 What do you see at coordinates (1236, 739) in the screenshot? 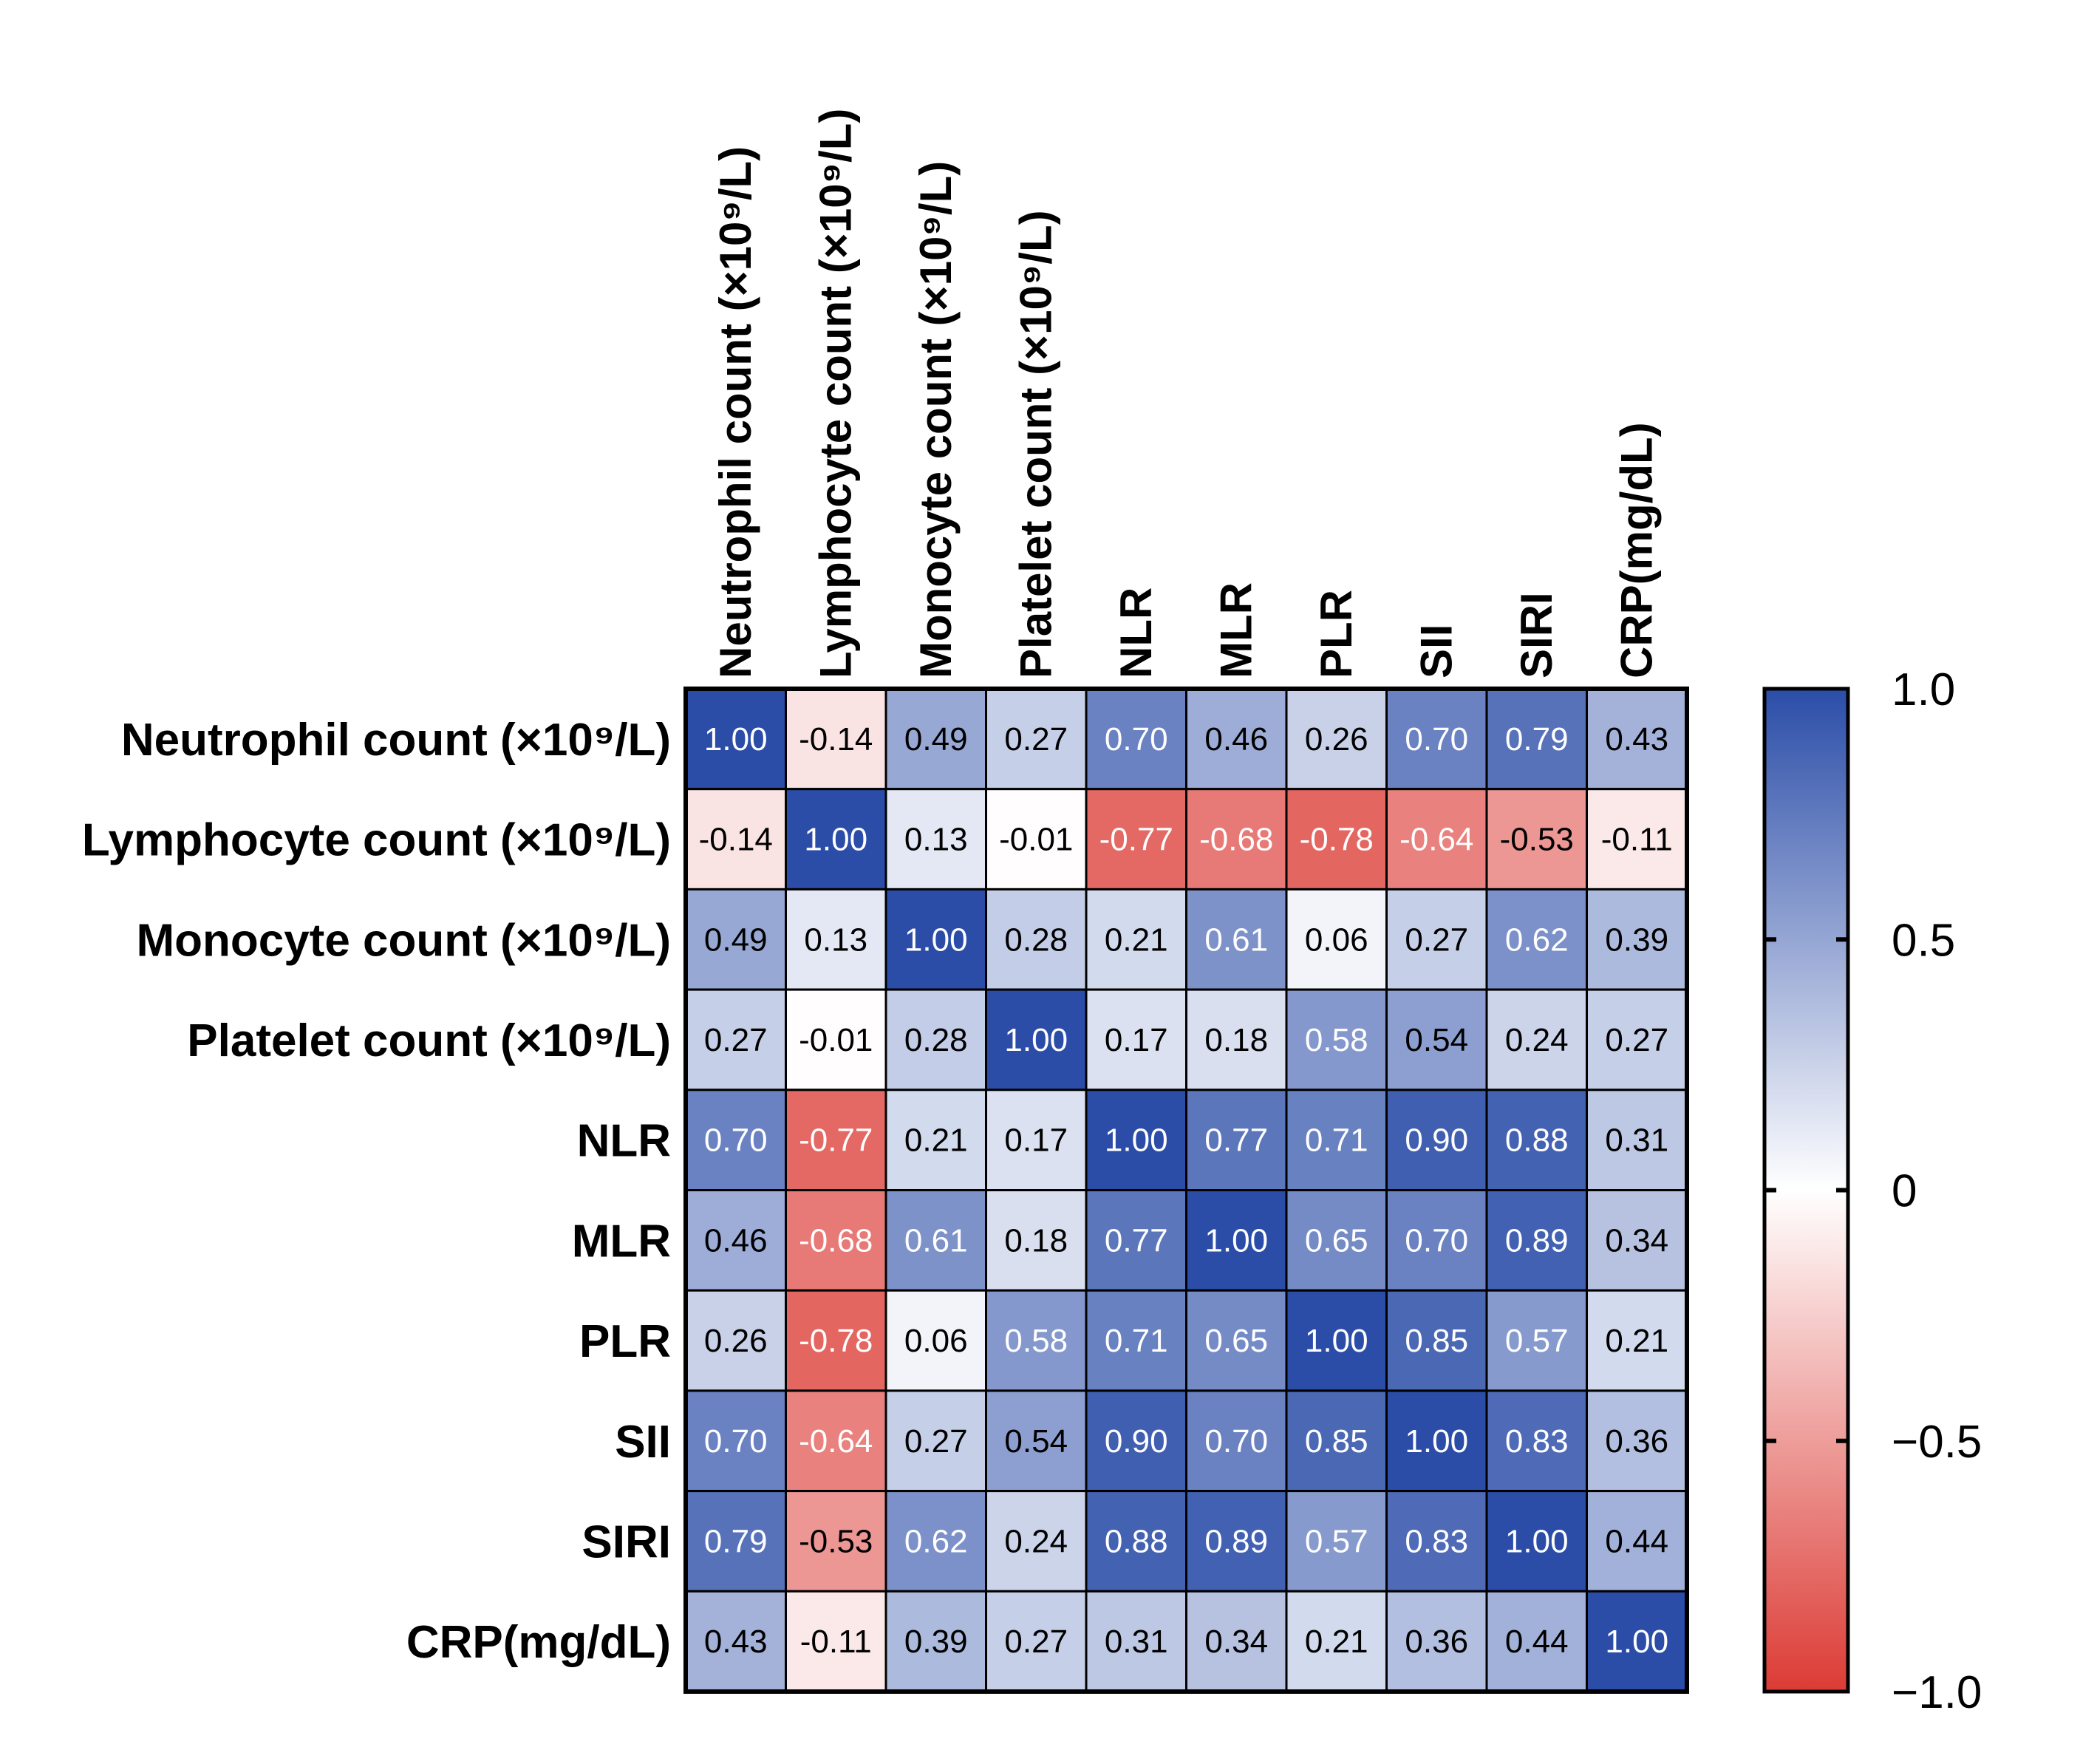
I see `cell-value-label: 0.46` at bounding box center [1236, 739].